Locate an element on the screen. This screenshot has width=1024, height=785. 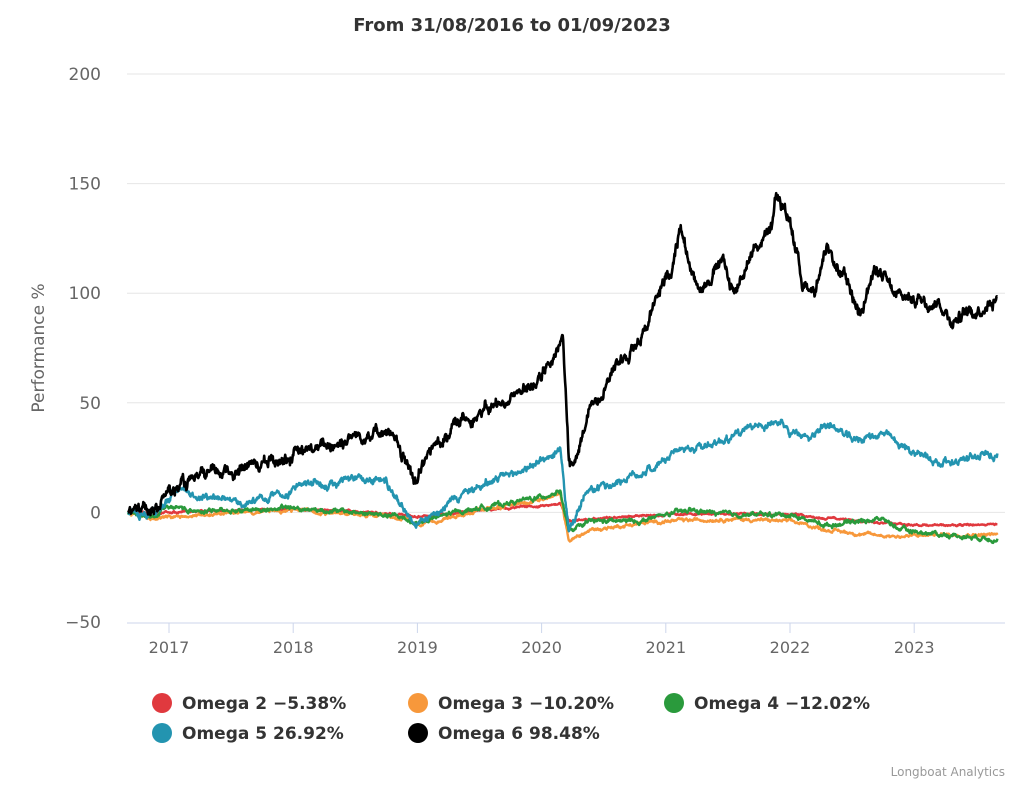
legend-label: Omega 6 98.48% is located at coordinates (519, 734).